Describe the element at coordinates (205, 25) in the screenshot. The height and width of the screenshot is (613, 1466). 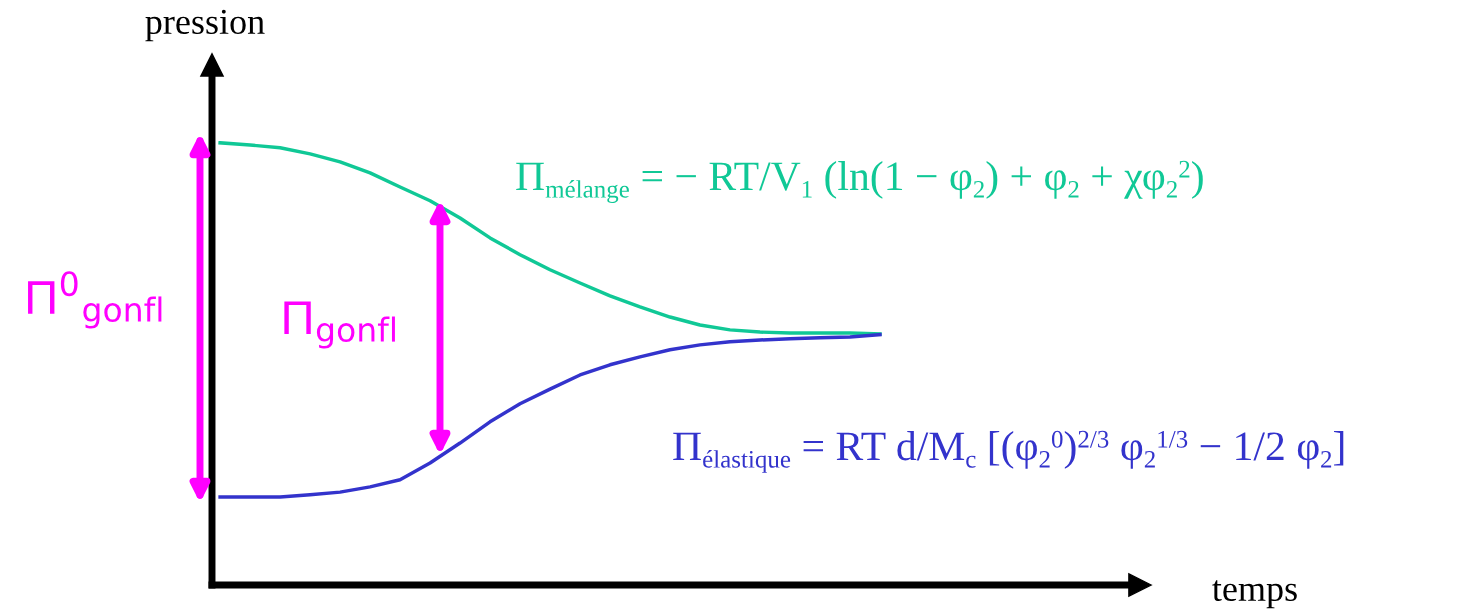
I see `y-axis-title: pression` at that location.